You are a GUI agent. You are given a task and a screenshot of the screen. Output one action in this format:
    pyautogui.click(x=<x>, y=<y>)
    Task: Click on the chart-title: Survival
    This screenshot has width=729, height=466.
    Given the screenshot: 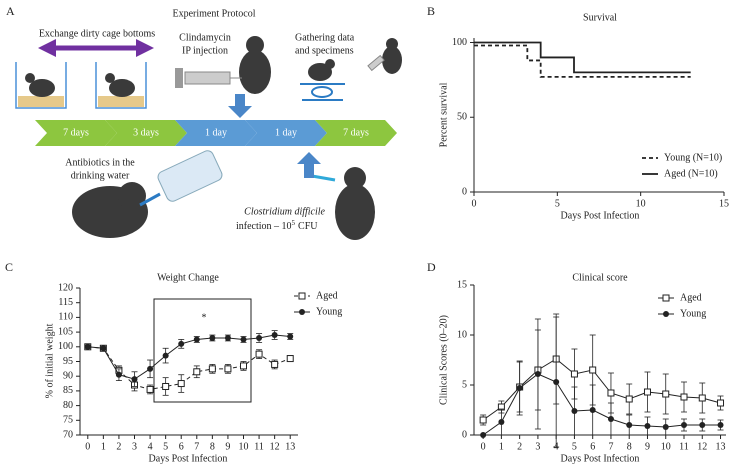 What is the action you would take?
    pyautogui.click(x=600, y=17)
    